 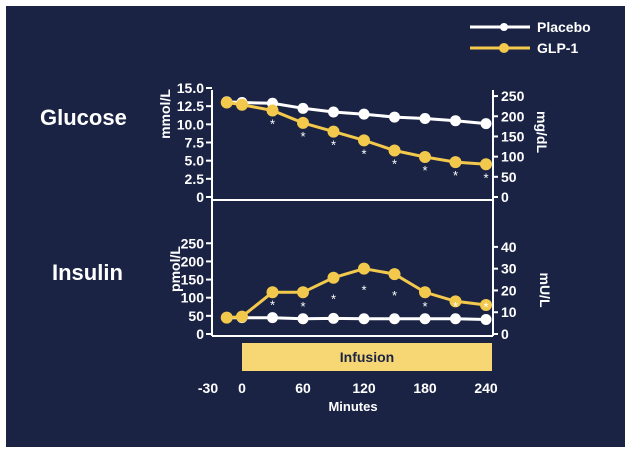 I want to click on legend-glp1-label: GLP-1, so click(x=557, y=48).